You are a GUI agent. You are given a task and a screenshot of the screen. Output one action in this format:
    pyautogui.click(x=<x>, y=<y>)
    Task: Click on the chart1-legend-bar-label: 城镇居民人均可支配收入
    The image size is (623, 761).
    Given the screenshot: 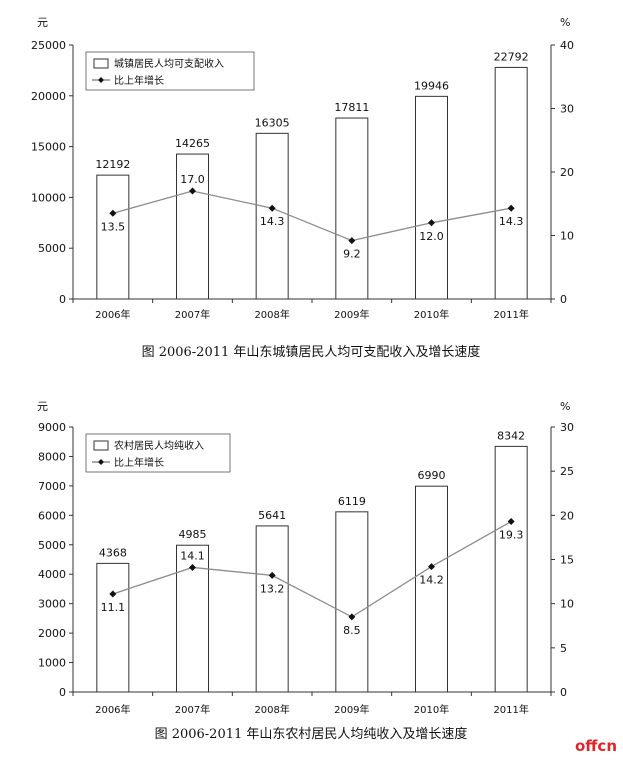 What is the action you would take?
    pyautogui.click(x=169, y=63)
    